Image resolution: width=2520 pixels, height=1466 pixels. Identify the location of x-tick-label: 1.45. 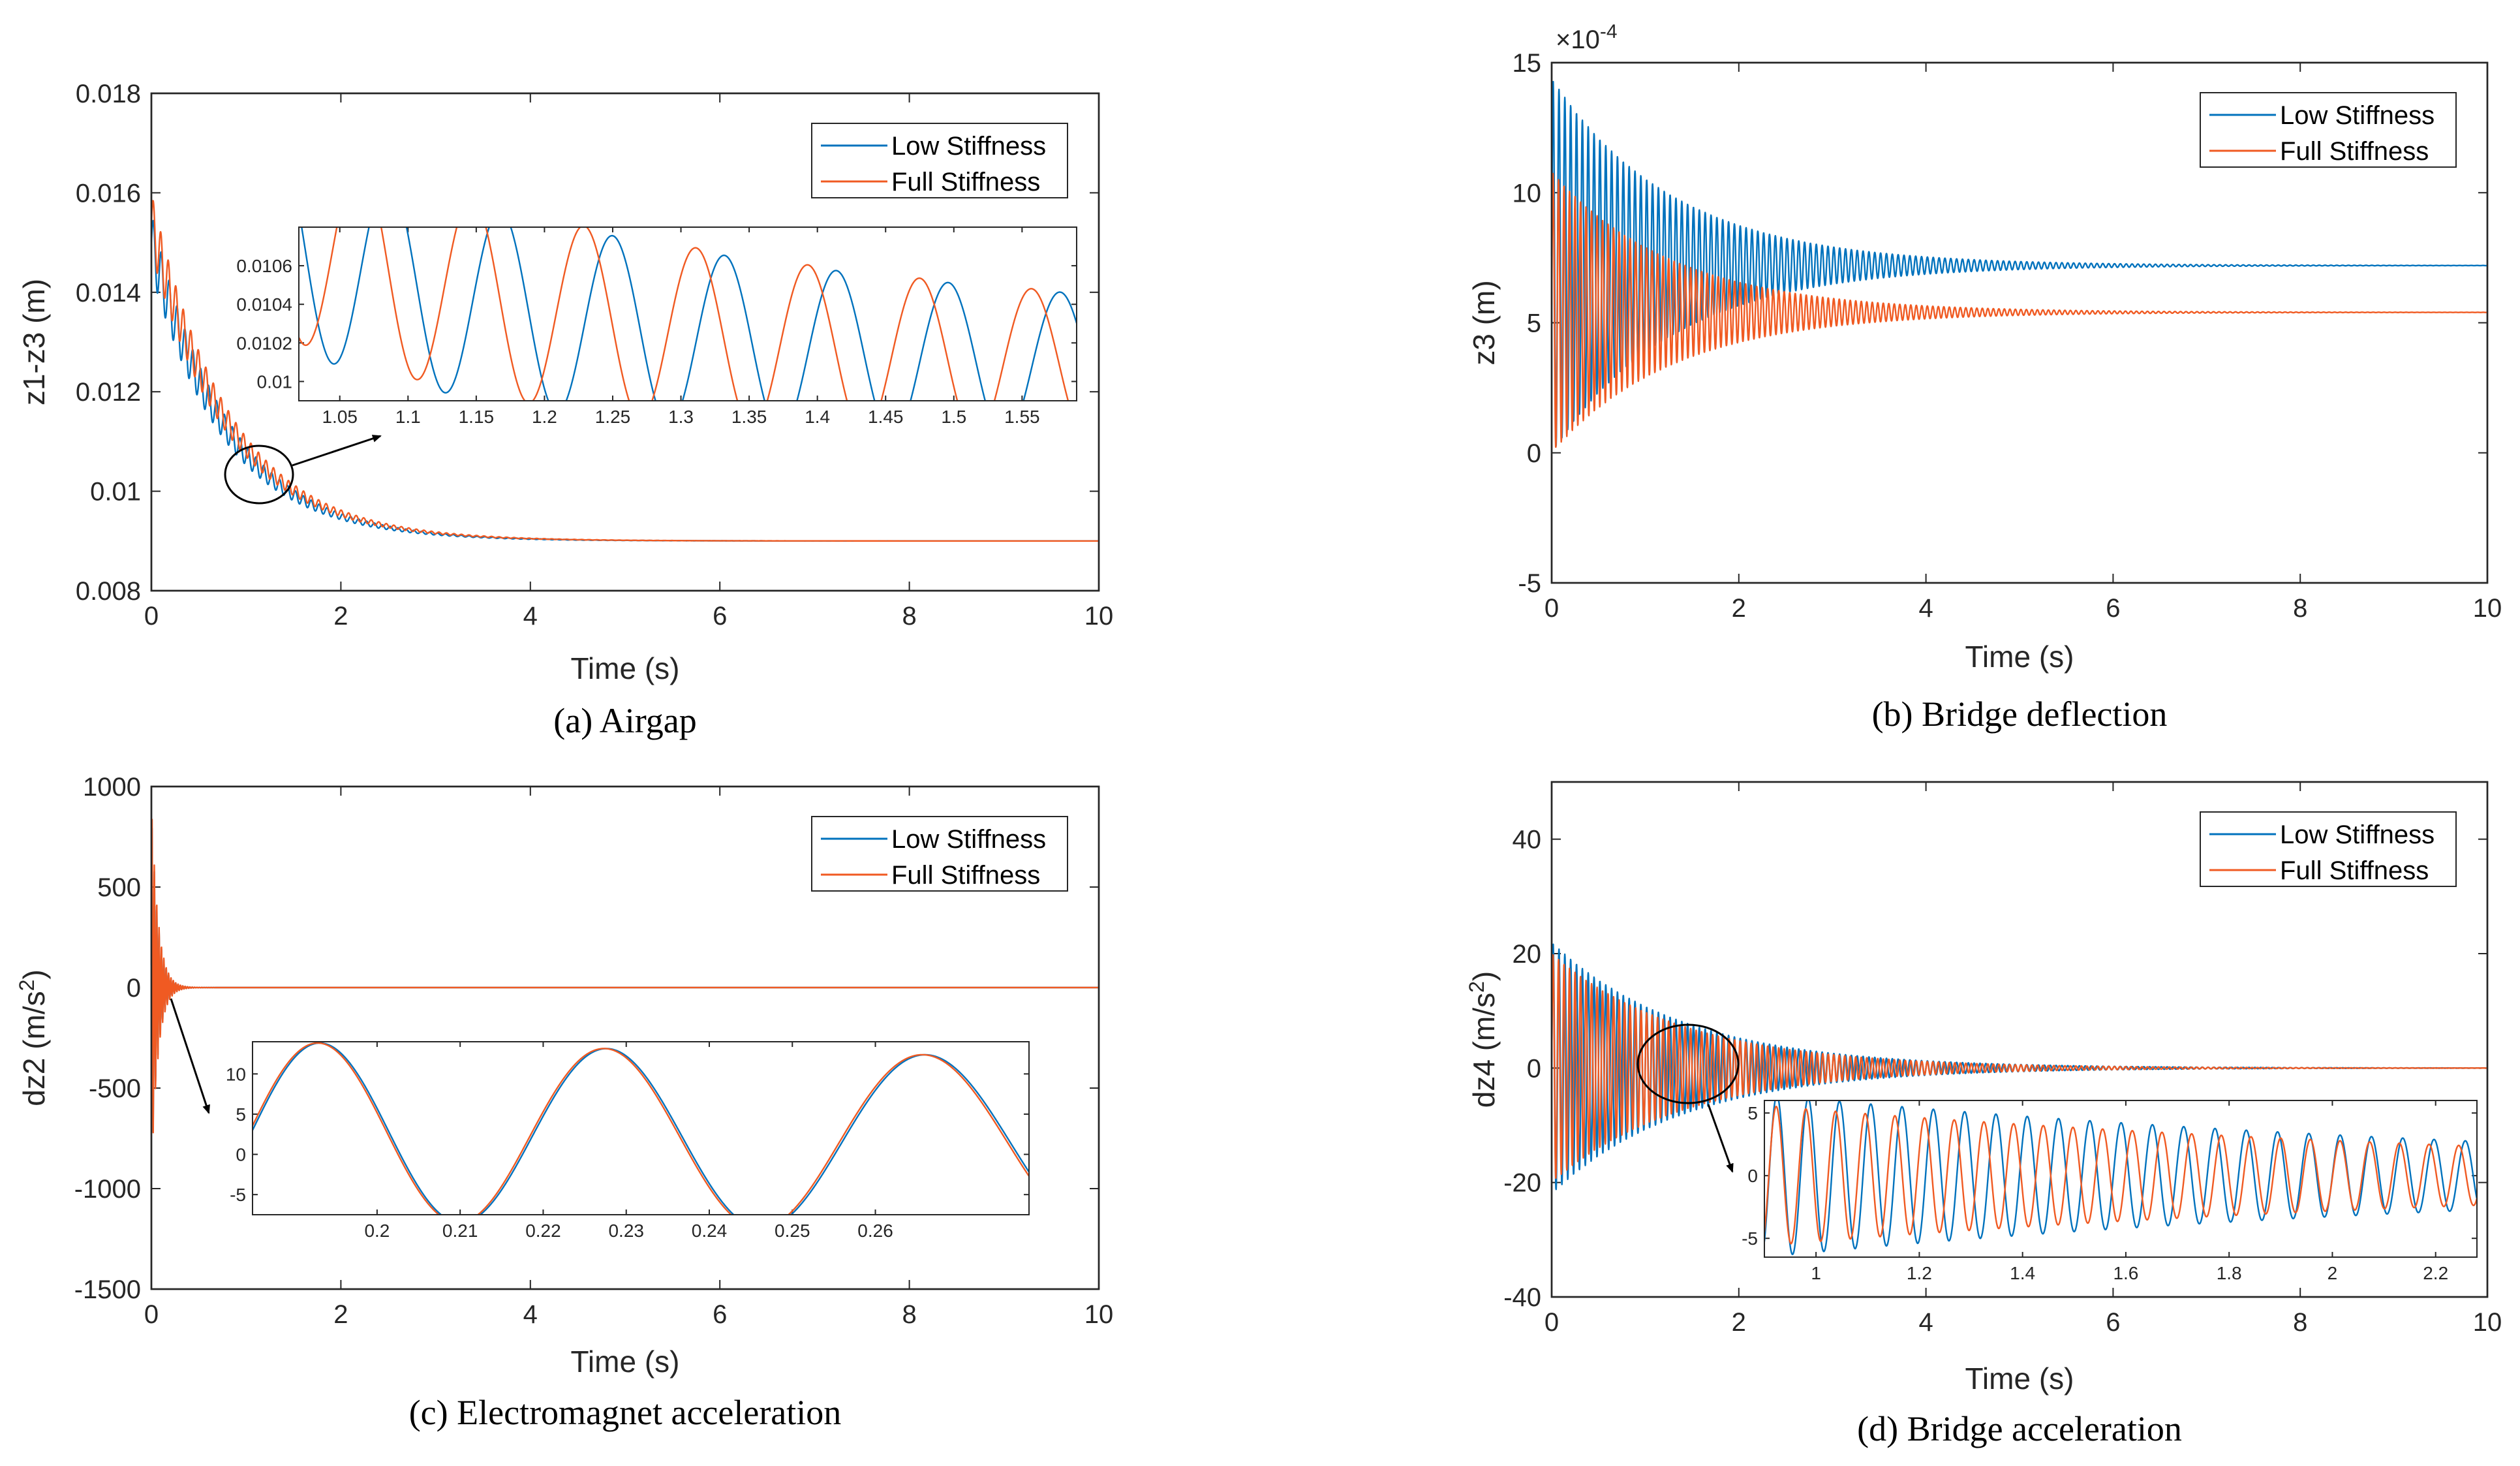
(886, 417).